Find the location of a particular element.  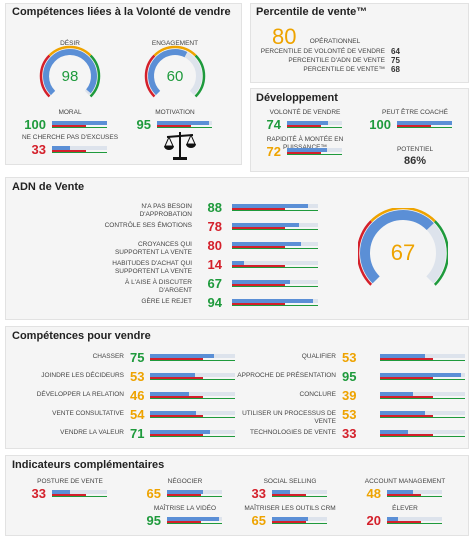

row-label: CONTRÔLE SES ÉMOTIONS is located at coordinates (148, 225).